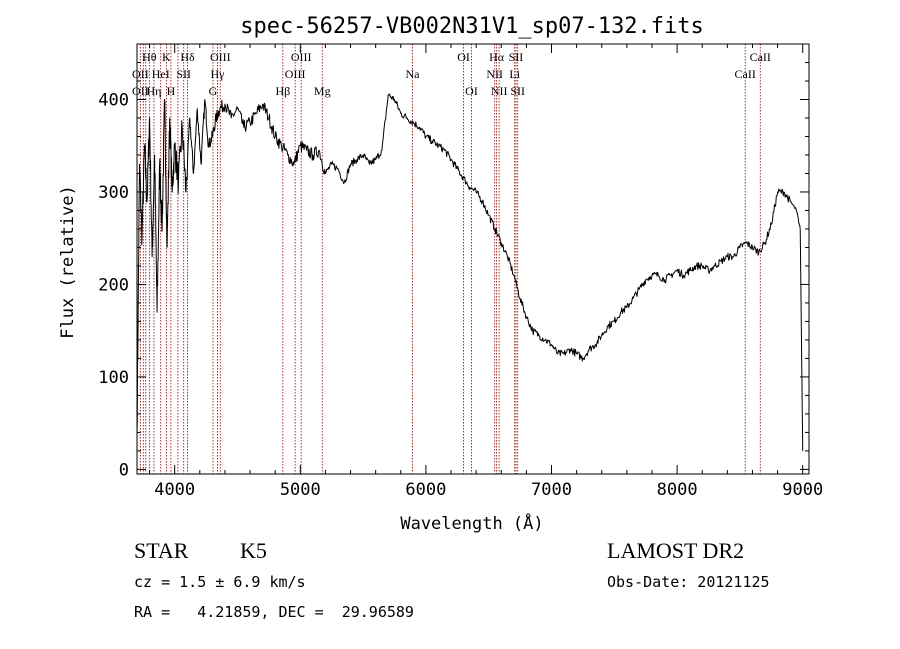  What do you see at coordinates (218, 74) in the screenshot?
I see `spectral-line-label: Hγ` at bounding box center [218, 74].